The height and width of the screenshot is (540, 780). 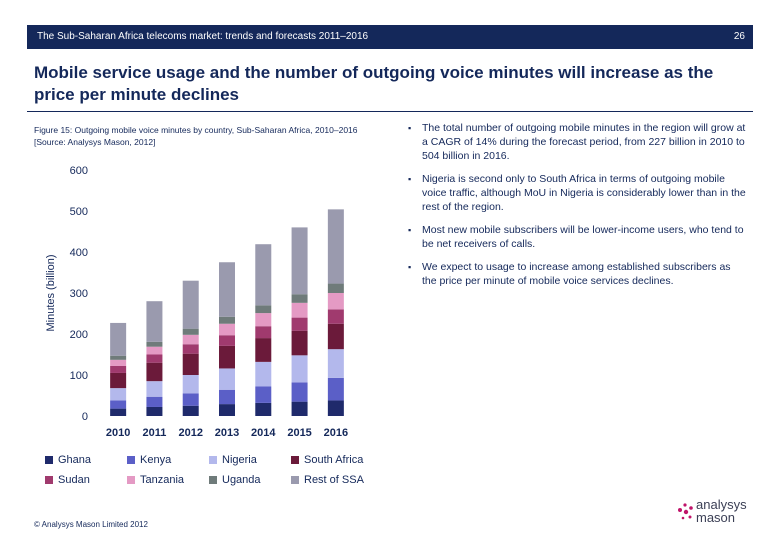 What do you see at coordinates (79, 335) in the screenshot?
I see `y-tick-label: 200` at bounding box center [79, 335].